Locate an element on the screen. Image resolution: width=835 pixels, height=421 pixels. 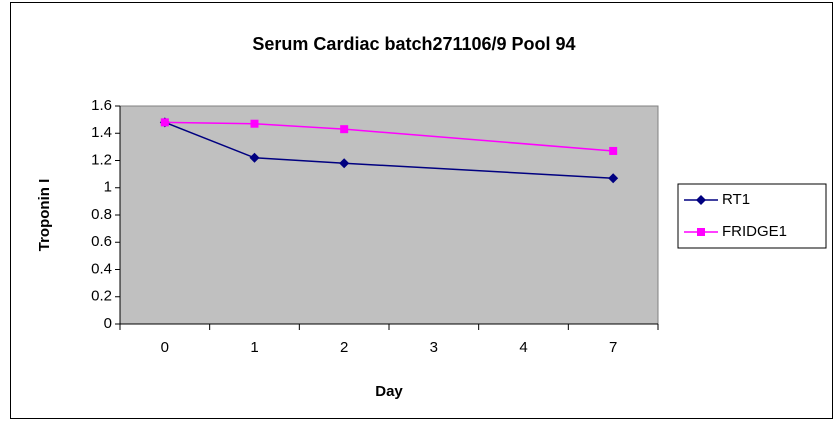
legend-box is located at coordinates (752, 216).